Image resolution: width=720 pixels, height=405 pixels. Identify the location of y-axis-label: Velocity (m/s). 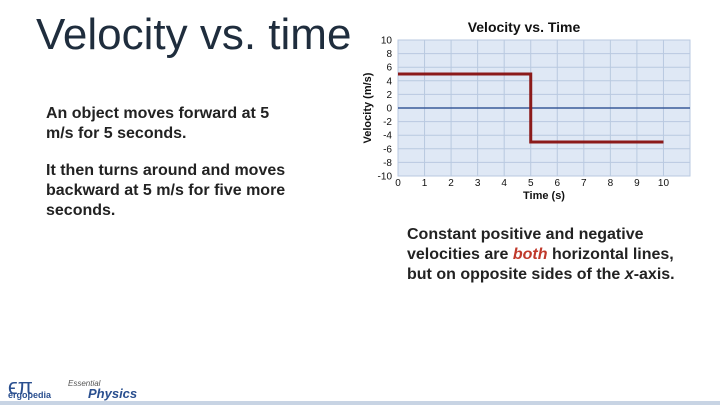
(368, 107).